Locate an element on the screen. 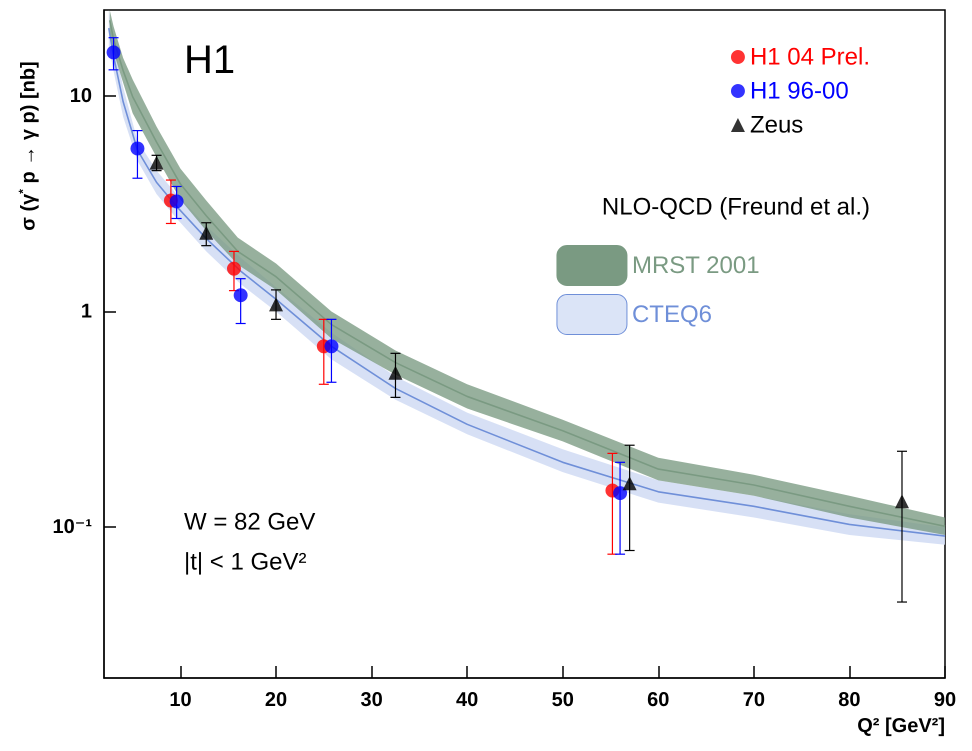 The height and width of the screenshot is (751, 972). x-axis-title: Q² [GeV²] is located at coordinates (901, 726).